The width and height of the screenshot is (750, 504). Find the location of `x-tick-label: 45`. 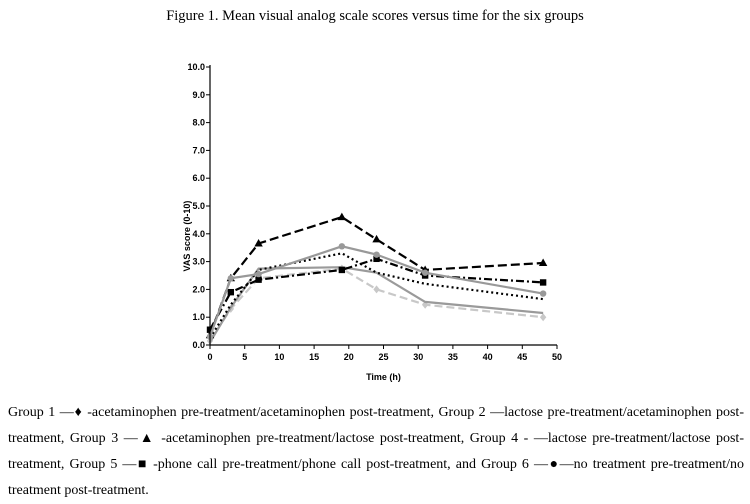

x-tick-label: 45 is located at coordinates (522, 357).